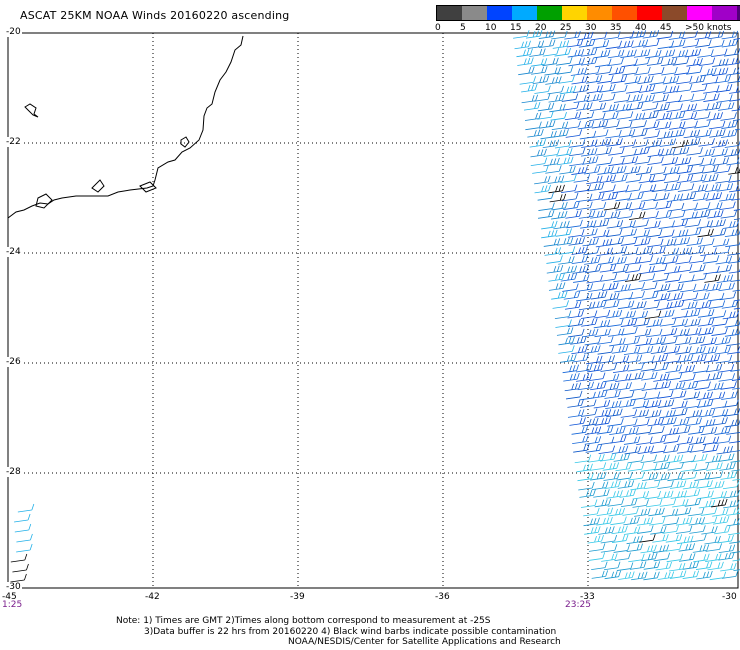 The width and height of the screenshot is (740, 650). What do you see at coordinates (12, 605) in the screenshot?
I see `time-left: 1:25` at bounding box center [12, 605].